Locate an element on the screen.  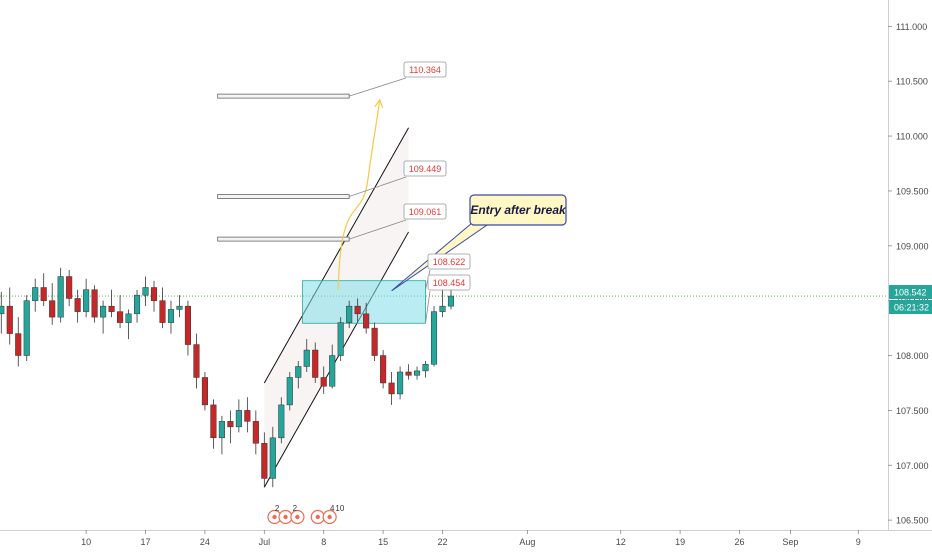
callout-box is located at coordinates (518, 210).